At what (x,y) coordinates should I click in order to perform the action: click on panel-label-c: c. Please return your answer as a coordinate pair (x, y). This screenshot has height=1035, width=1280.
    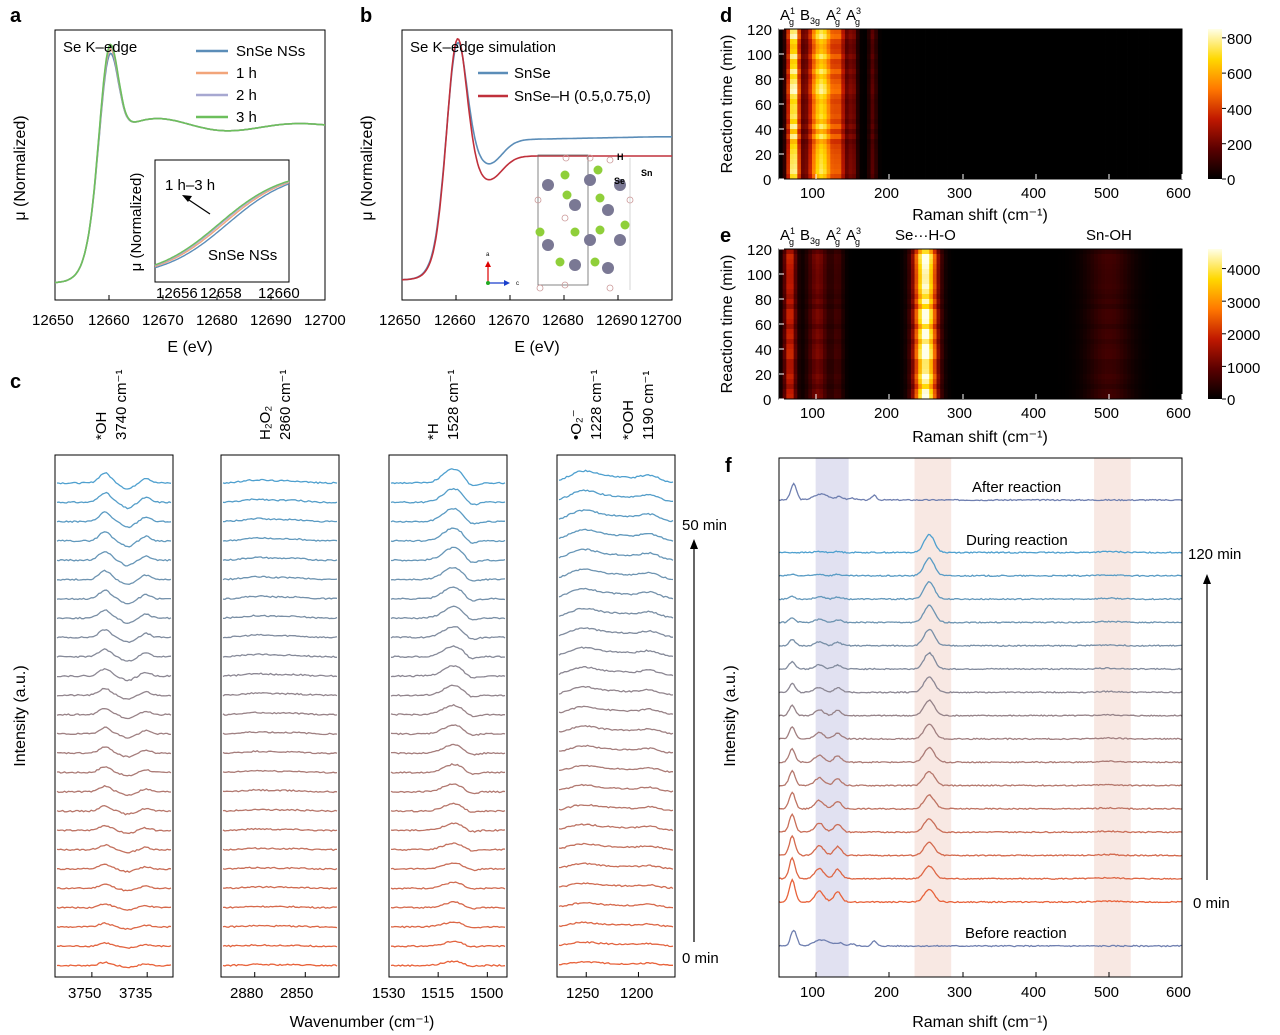
    Looking at the image, I should click on (15, 382).